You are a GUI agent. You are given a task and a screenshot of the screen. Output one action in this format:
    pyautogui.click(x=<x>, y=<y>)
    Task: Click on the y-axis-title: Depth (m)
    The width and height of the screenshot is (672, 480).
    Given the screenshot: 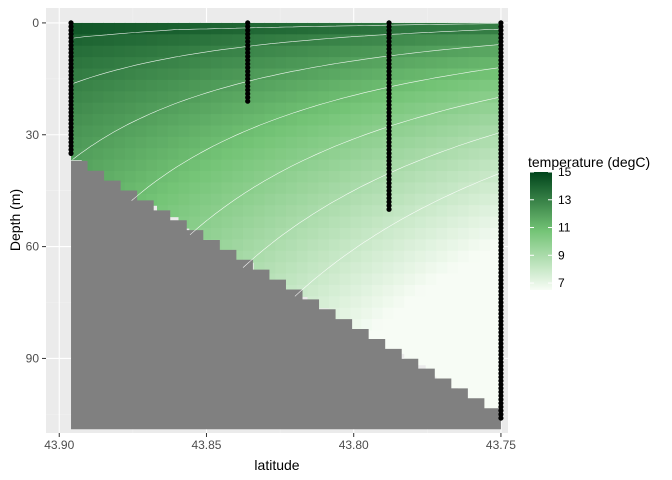 What is the action you would take?
    pyautogui.click(x=15, y=220)
    